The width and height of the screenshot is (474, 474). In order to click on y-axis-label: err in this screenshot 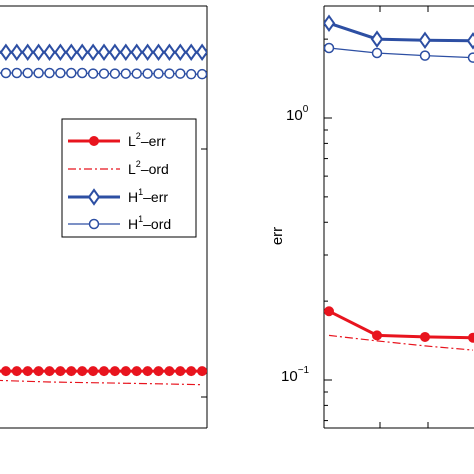, I will do `click(277, 236)`.